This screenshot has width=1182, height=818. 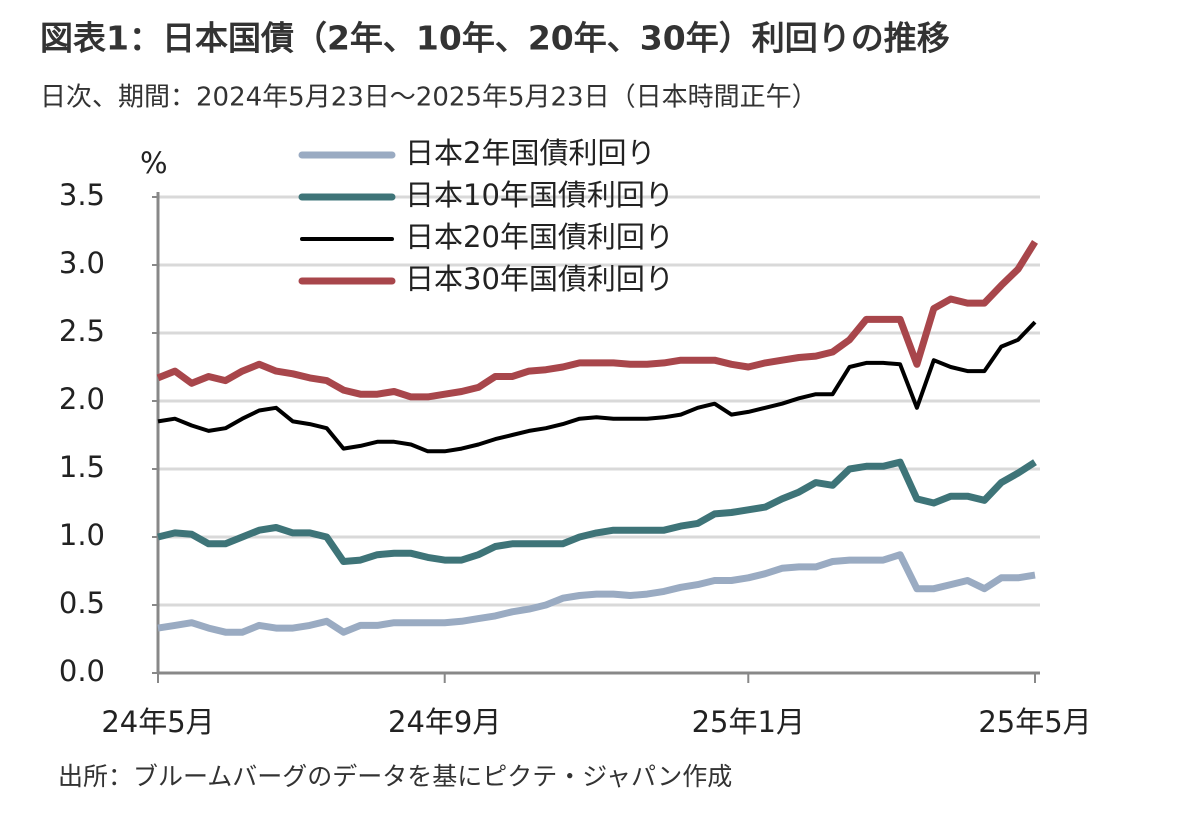 I want to click on x-tick-label: 25年1月, so click(x=748, y=722).